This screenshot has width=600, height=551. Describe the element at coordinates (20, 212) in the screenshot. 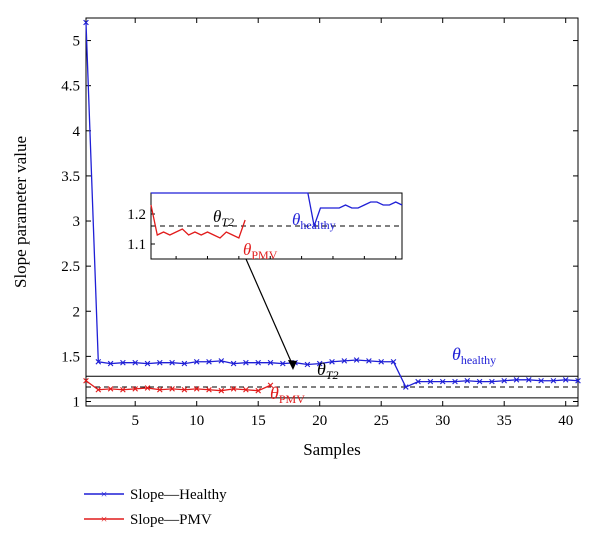

I see `y-axis-label: Slope parameter value` at that location.